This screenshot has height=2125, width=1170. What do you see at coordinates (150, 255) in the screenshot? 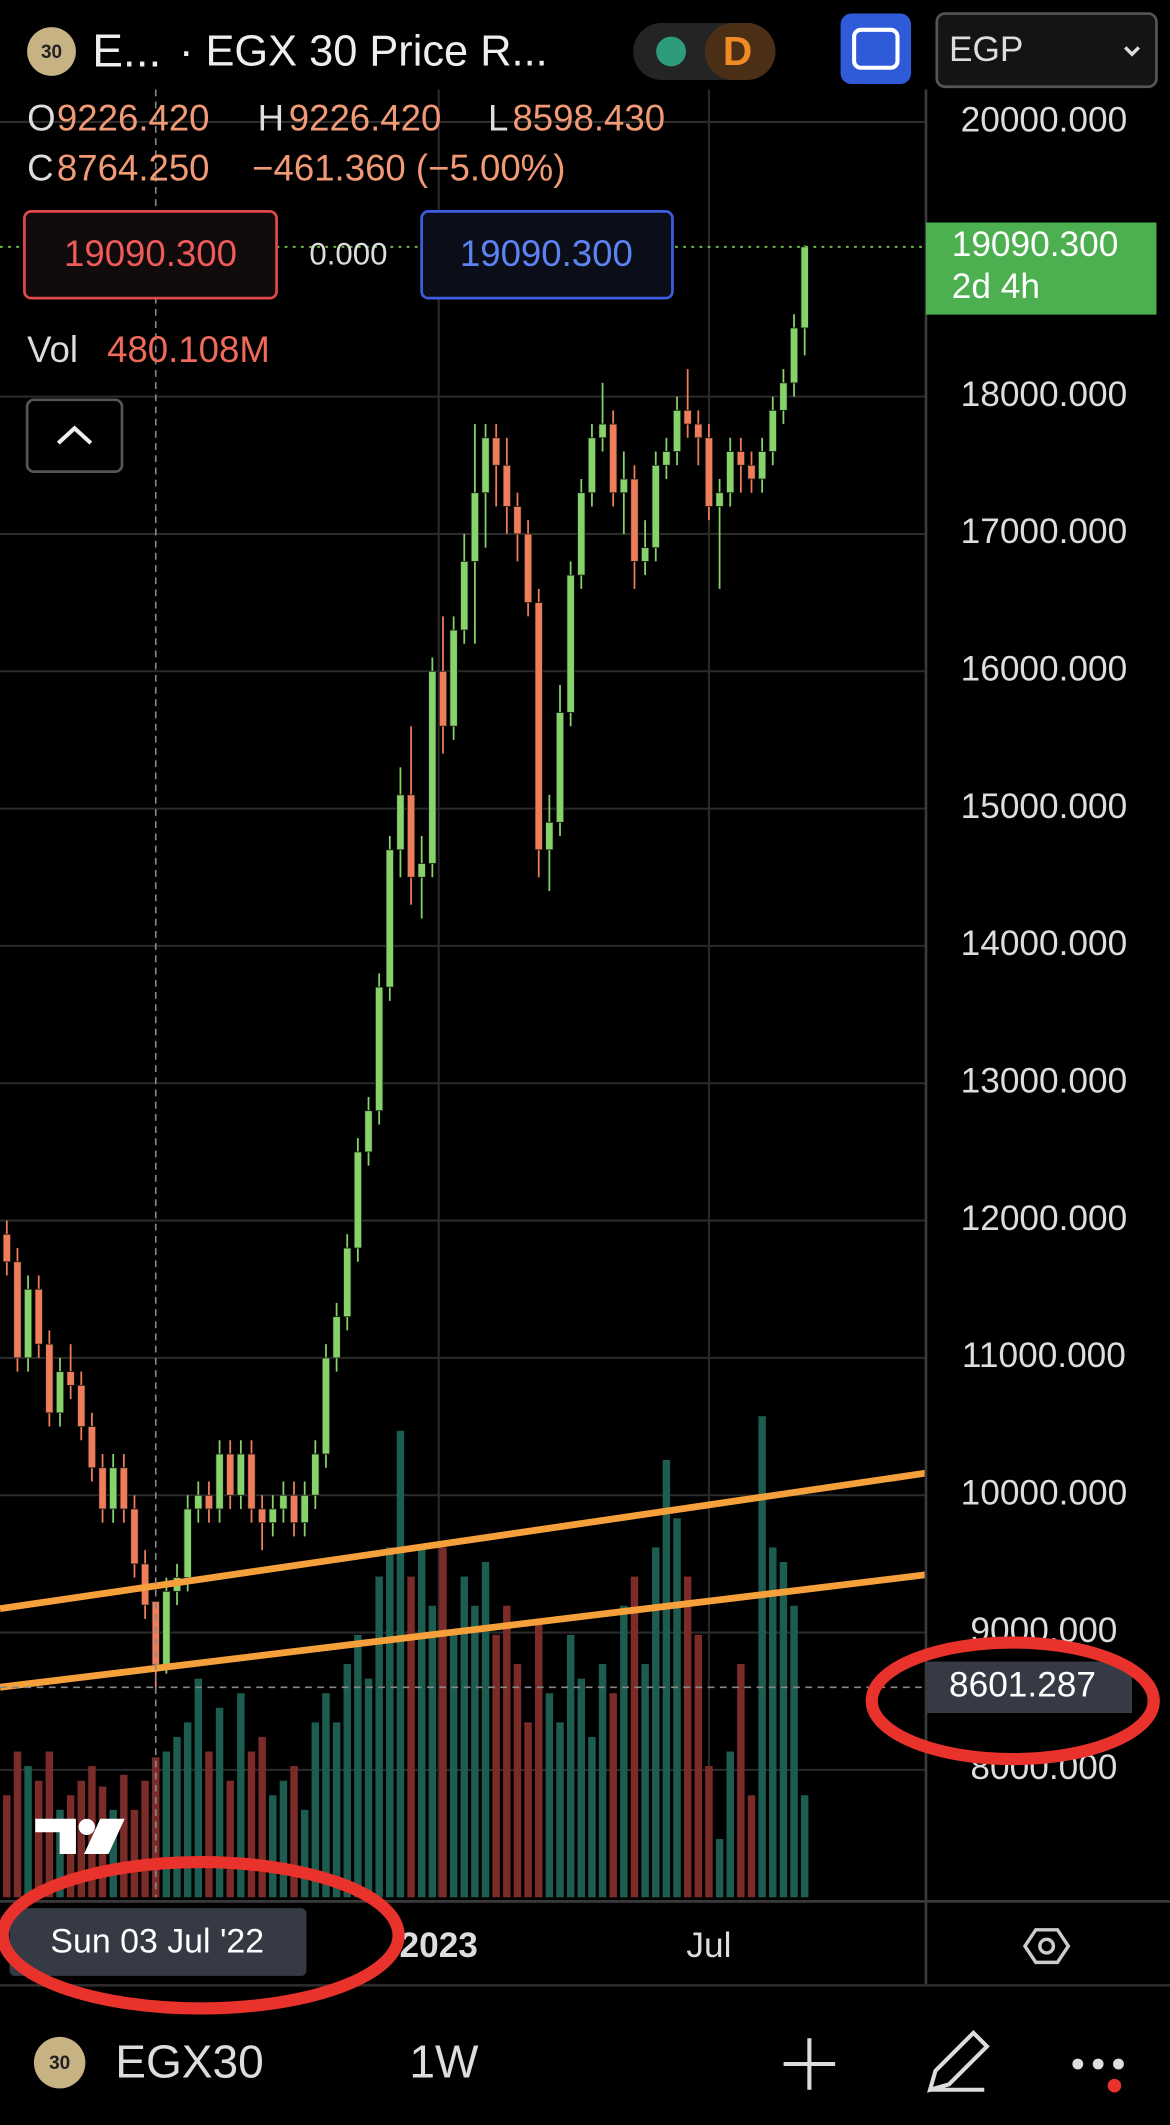
I see `sell-button` at bounding box center [150, 255].